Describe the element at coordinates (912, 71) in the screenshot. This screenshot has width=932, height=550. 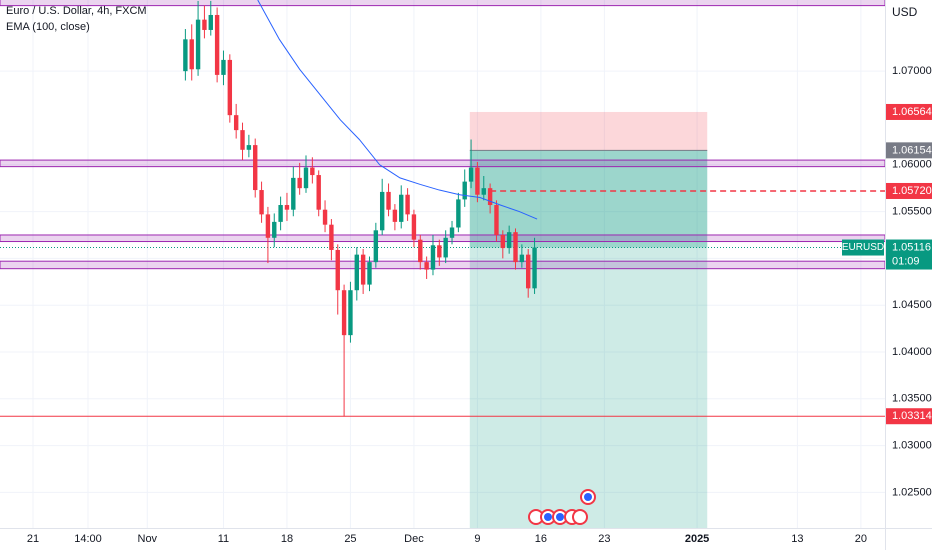
I see `y-tick-label: 1.07000` at that location.